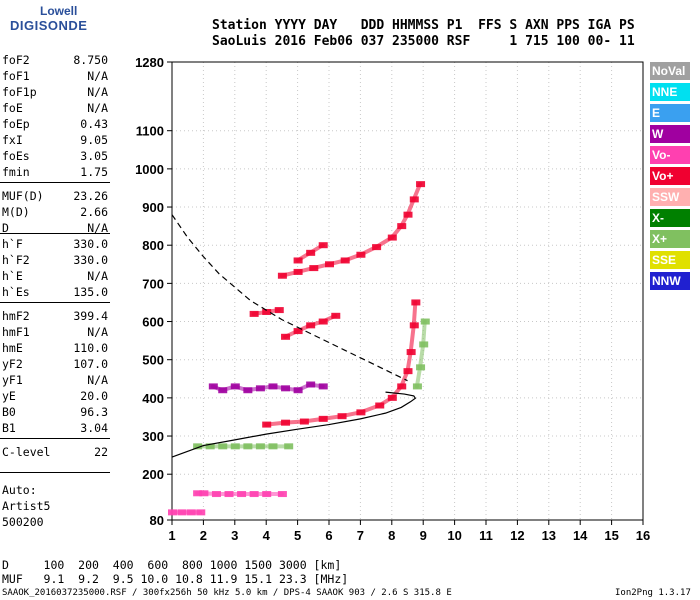 The width and height of the screenshot is (700, 600). Describe the element at coordinates (360, 535) in the screenshot. I see `x-tick-label: 7` at that location.